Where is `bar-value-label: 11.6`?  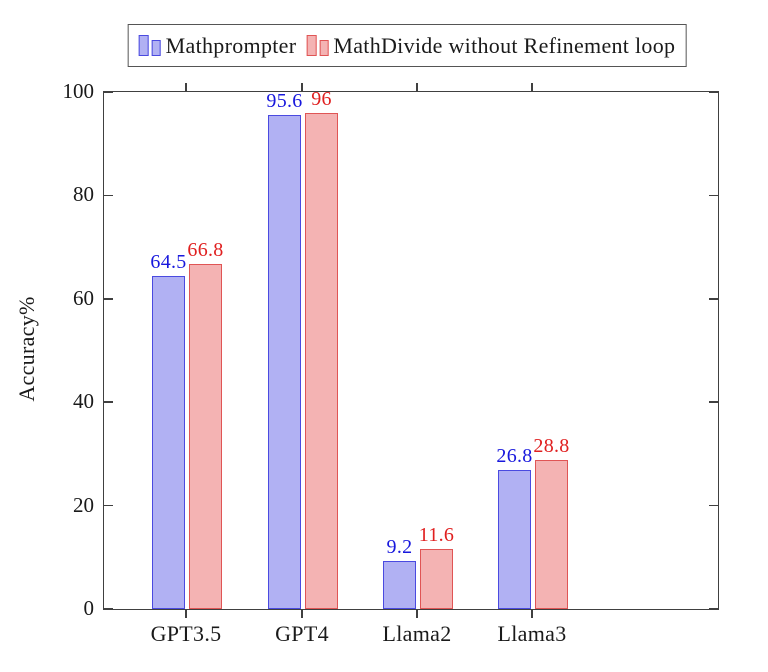 bar-value-label: 11.6 is located at coordinates (436, 535).